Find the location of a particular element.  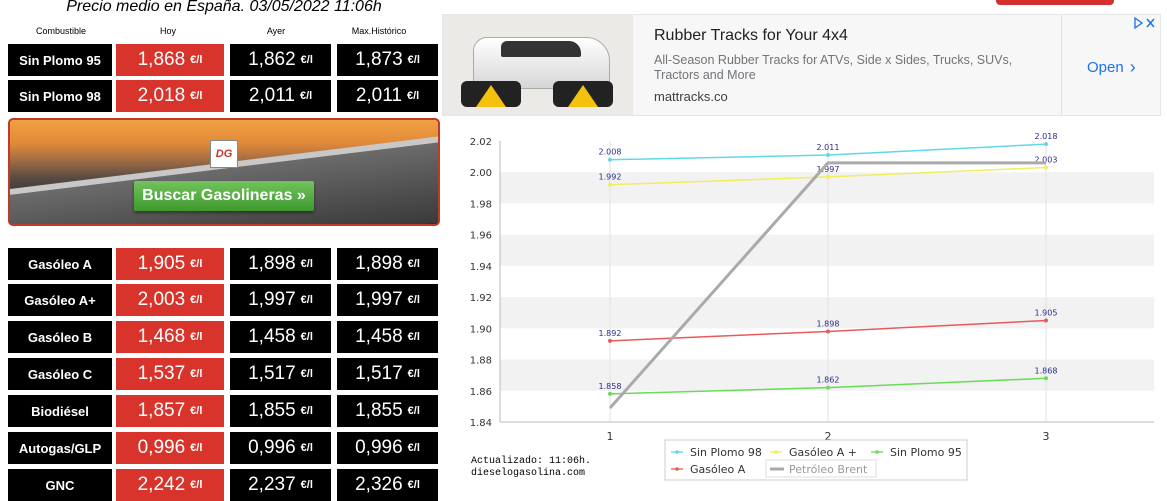

data-label: 1.868 is located at coordinates (1046, 370).